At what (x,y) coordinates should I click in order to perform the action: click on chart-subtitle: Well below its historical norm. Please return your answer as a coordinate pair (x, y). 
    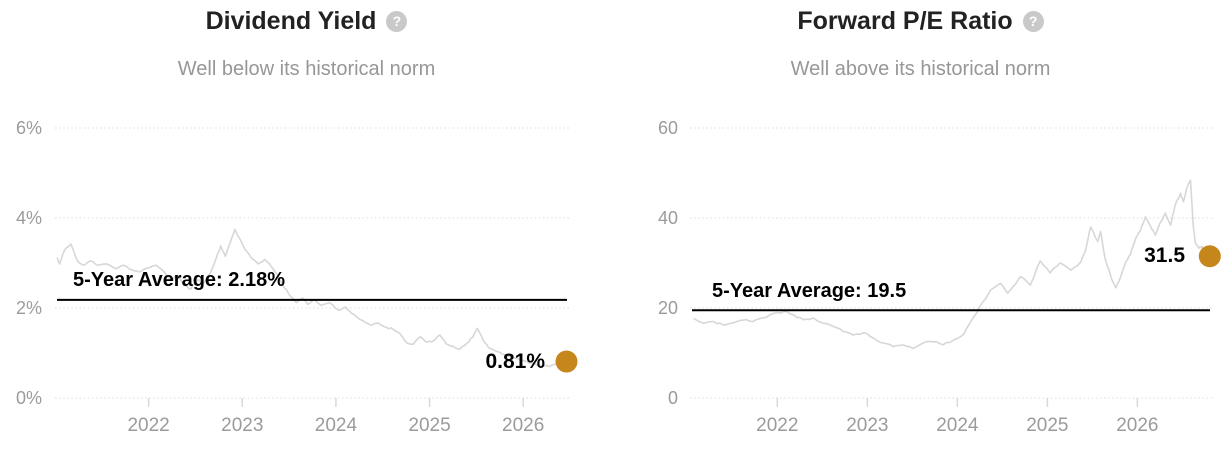
    Looking at the image, I should click on (306, 69).